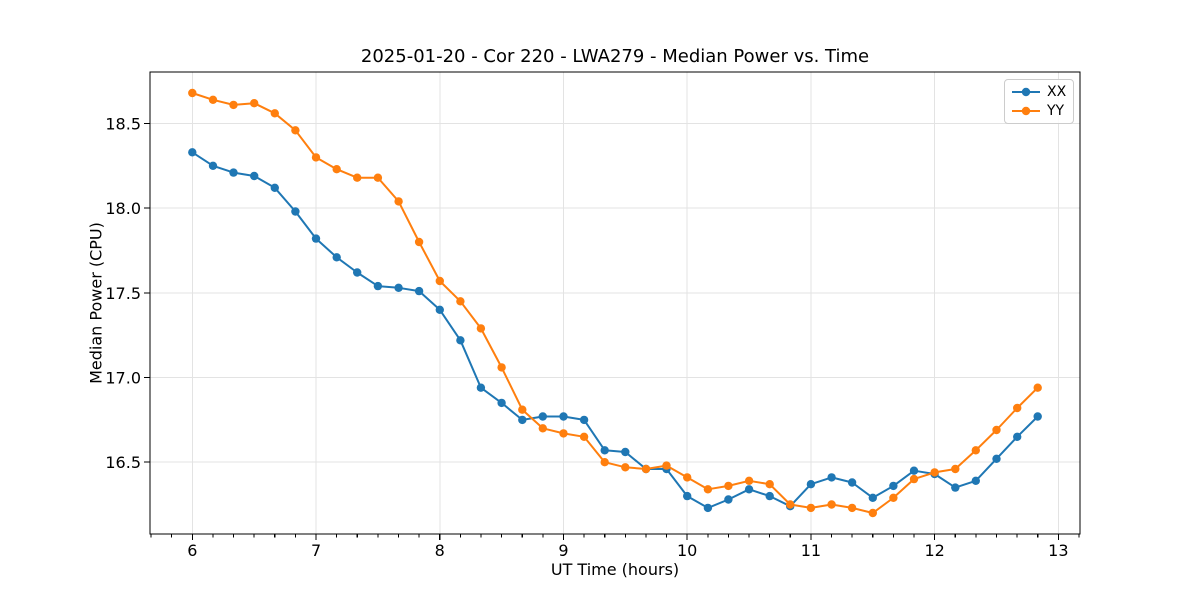  What do you see at coordinates (1057, 92) in the screenshot?
I see `legend-label: XX` at bounding box center [1057, 92].